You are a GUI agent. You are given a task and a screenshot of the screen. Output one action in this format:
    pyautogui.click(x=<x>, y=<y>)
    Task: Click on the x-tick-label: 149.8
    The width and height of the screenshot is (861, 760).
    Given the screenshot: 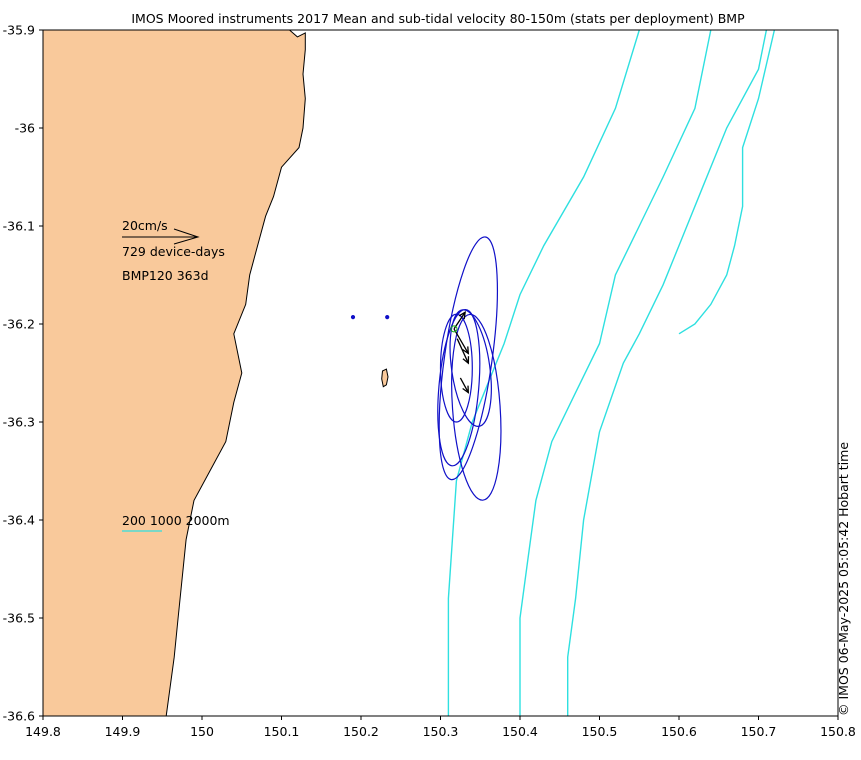 What is the action you would take?
    pyautogui.click(x=43, y=731)
    